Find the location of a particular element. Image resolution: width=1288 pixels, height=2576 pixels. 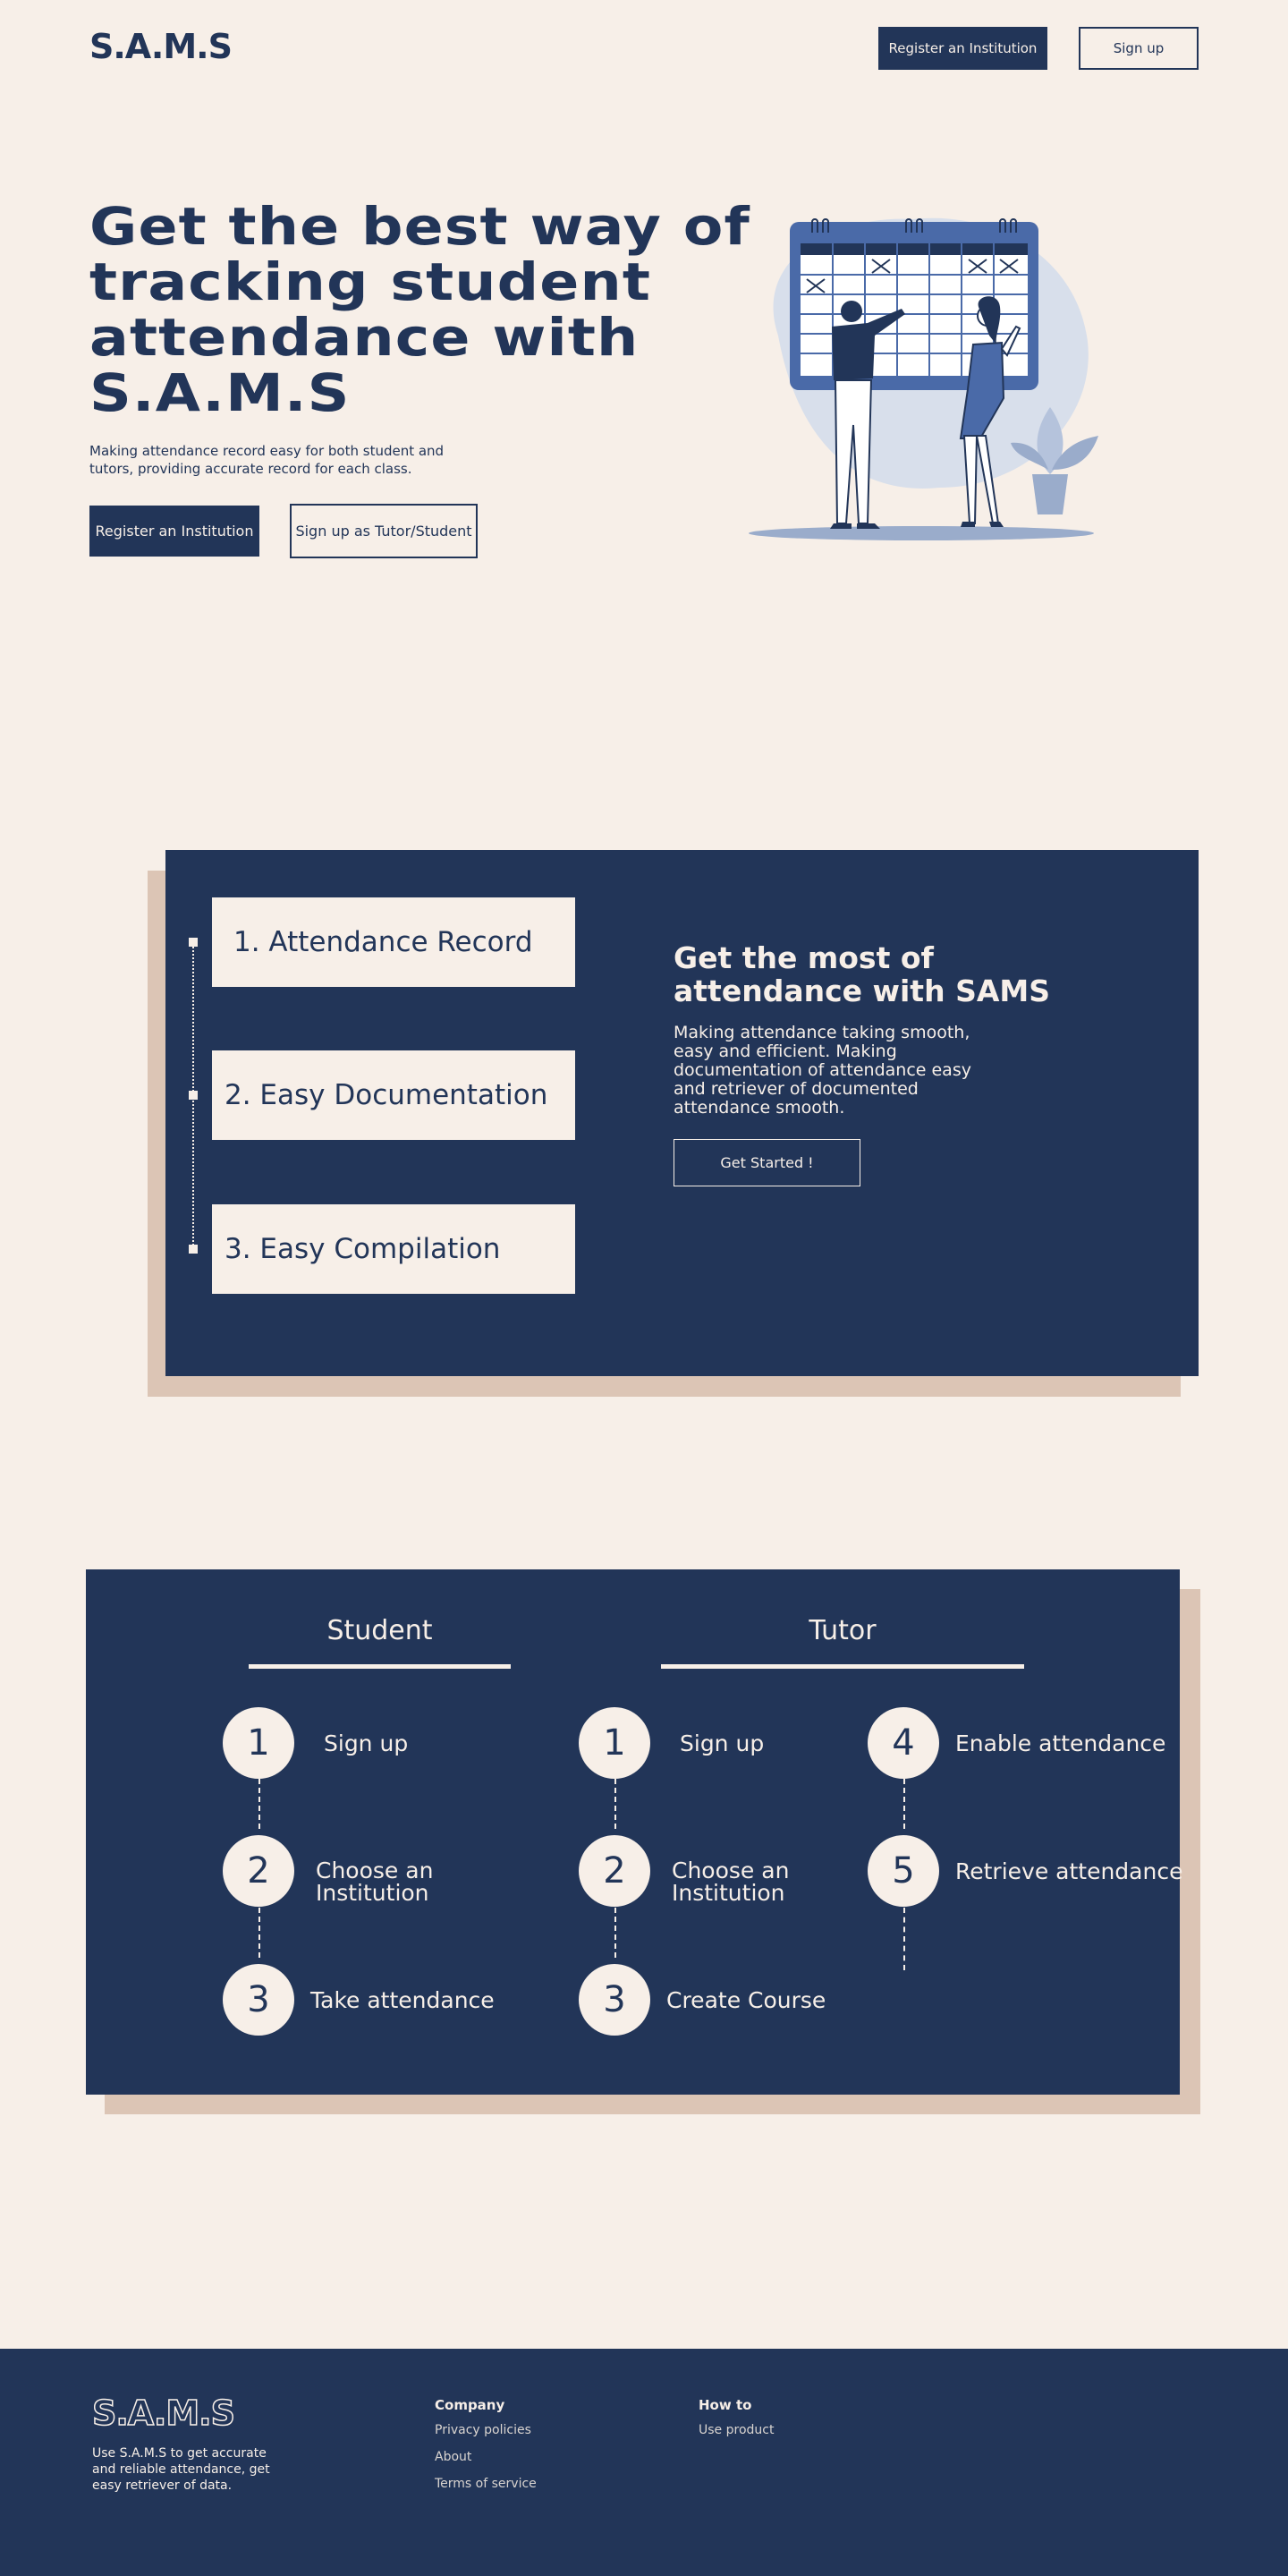

tutor-heading-underline is located at coordinates (842, 1666).